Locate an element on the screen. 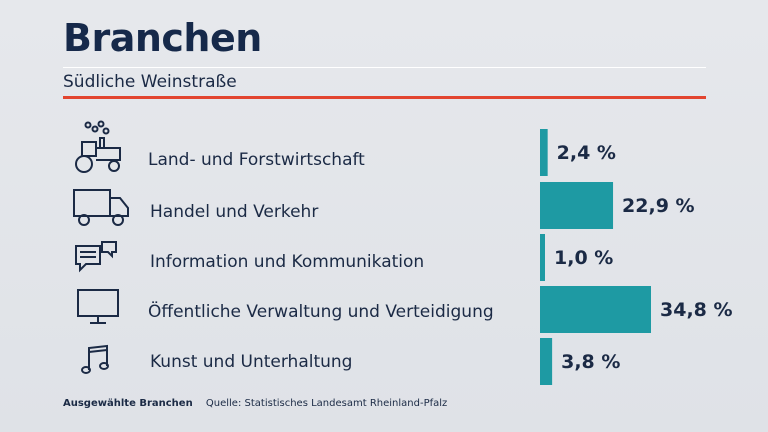 This screenshot has height=432, width=768. monitor-icon is located at coordinates (98, 307).